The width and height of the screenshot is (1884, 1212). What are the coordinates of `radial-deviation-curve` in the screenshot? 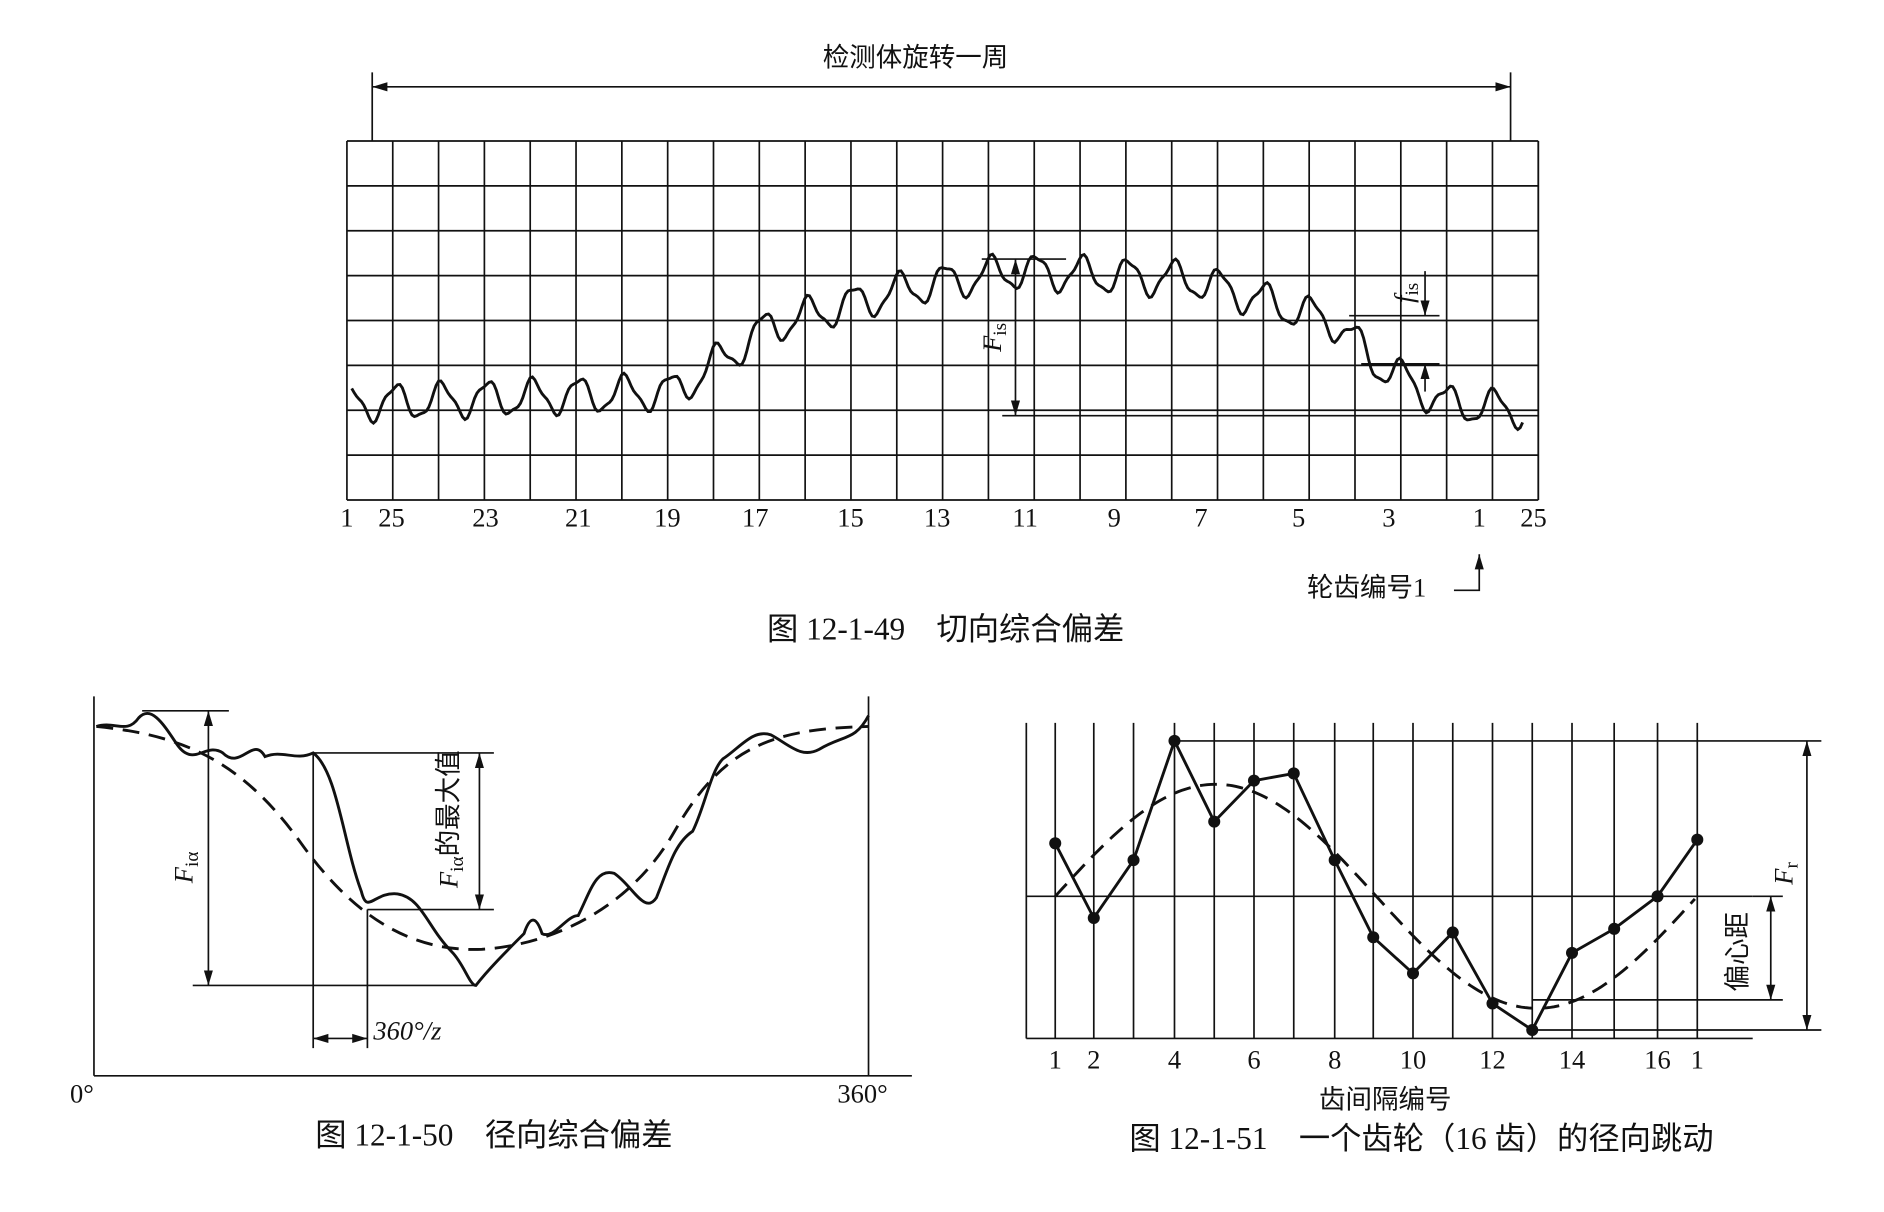 It's located at (482, 849).